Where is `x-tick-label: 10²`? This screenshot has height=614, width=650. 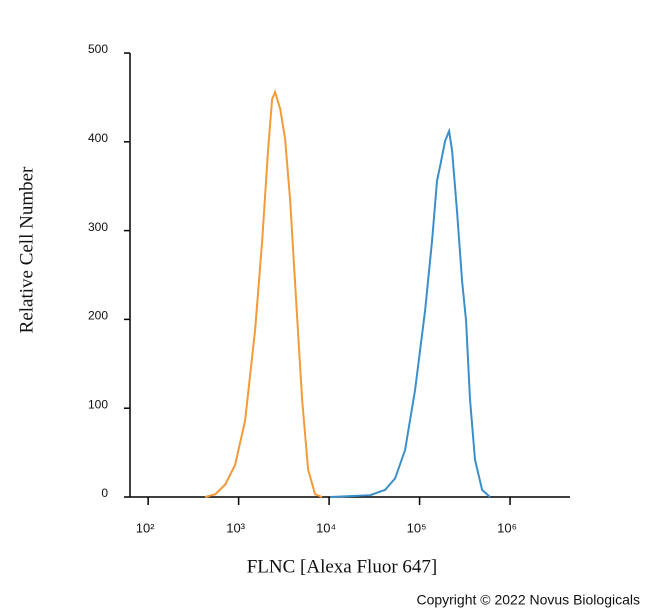
x-tick-label: 10² is located at coordinates (145, 527).